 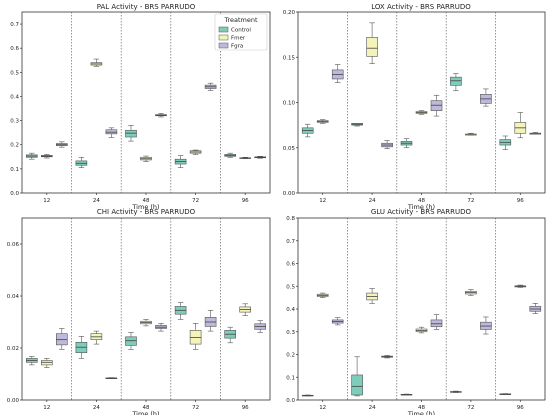 I want to click on legend-frame, so click(x=241, y=32).